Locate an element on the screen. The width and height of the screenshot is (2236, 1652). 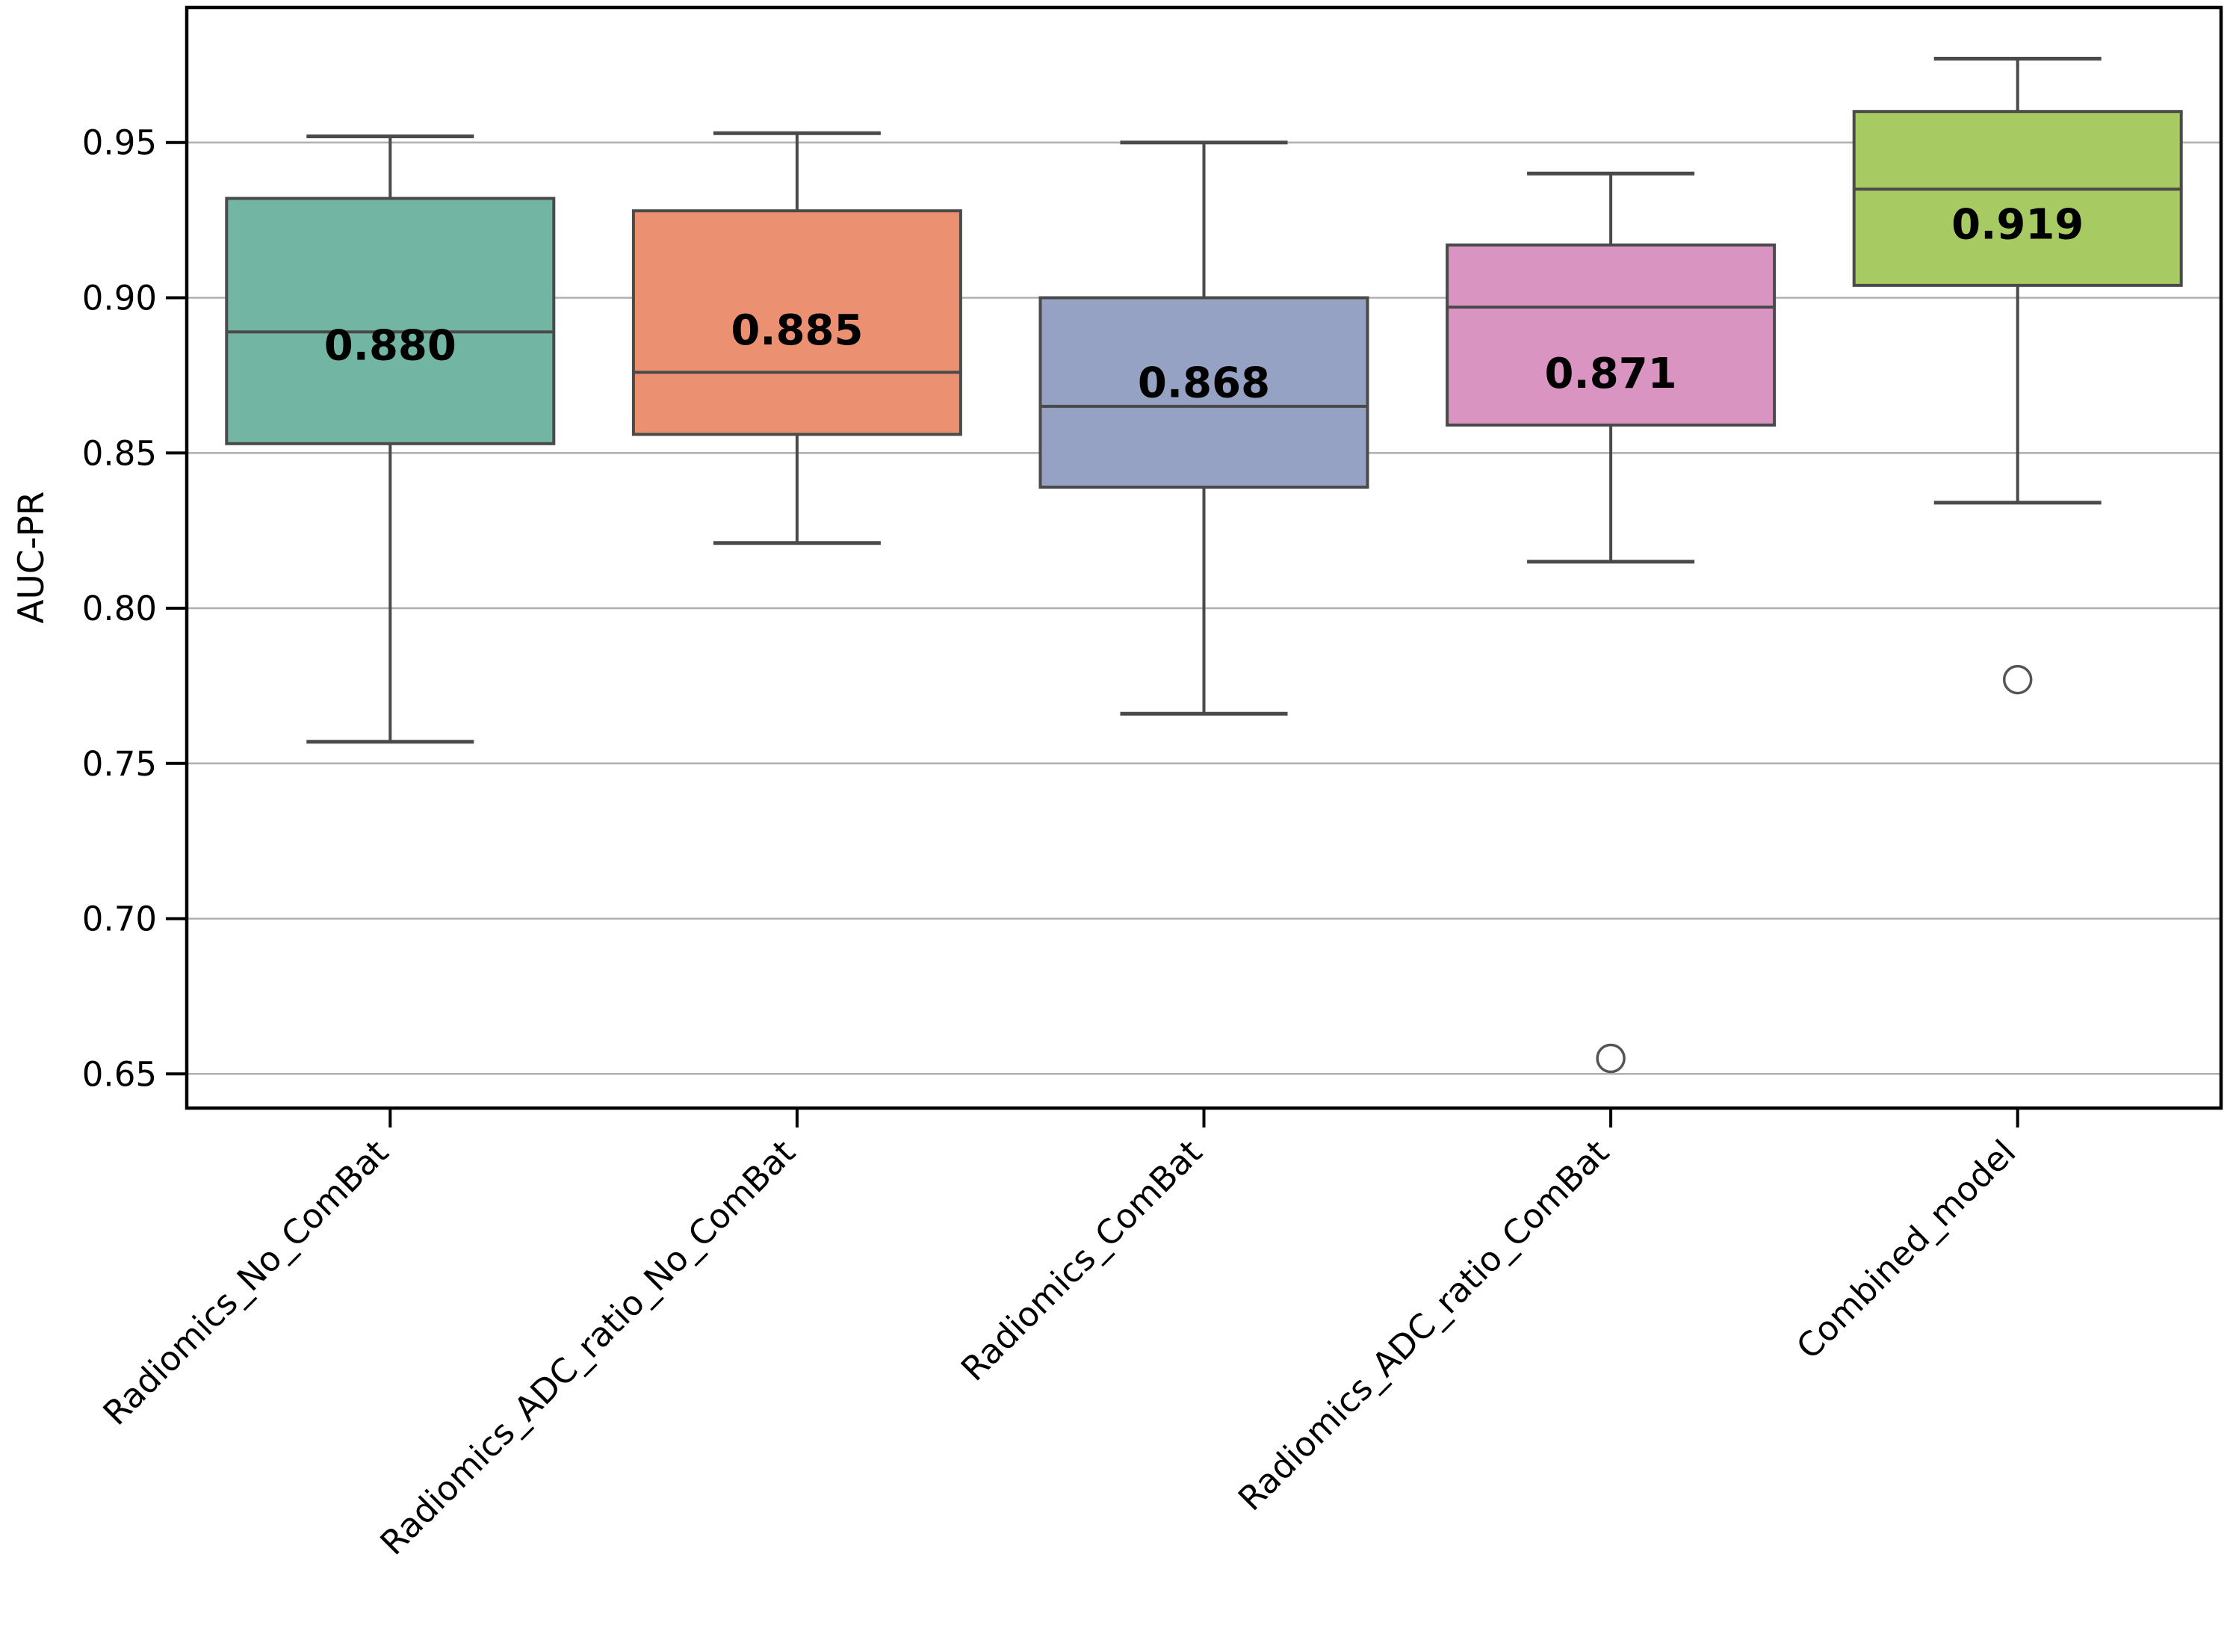
x-tick-label: Radiomics_ADC_ratio_ComBat is located at coordinates (1423, 1325).